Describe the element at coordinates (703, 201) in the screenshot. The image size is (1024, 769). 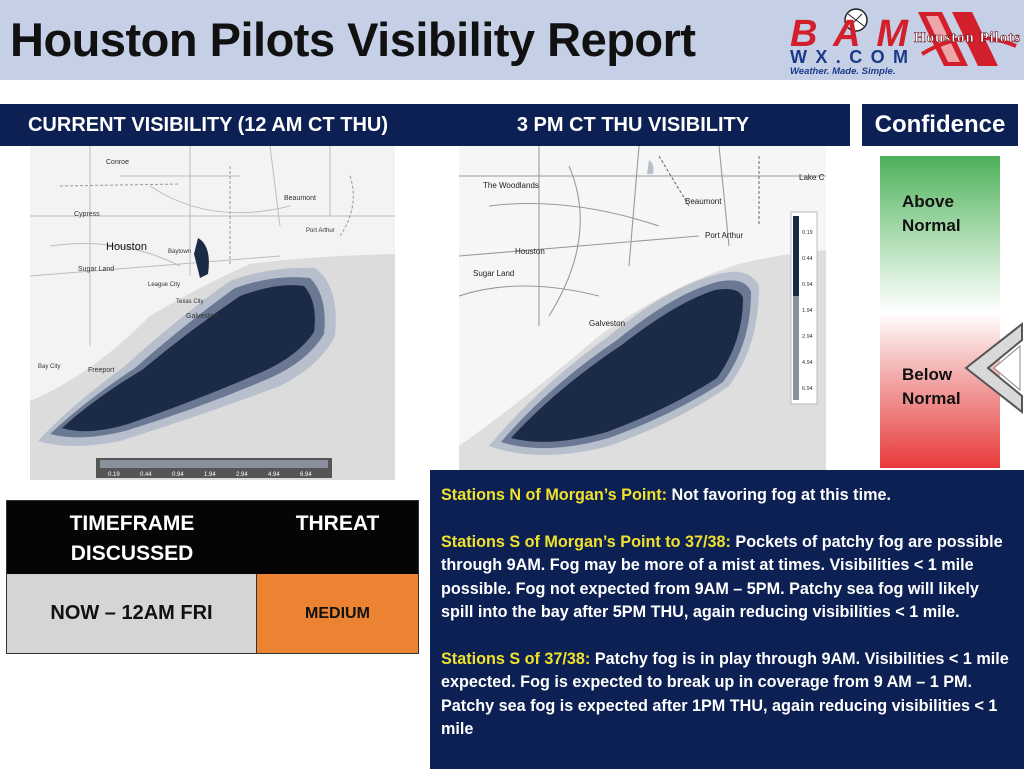
I see `map2-label-beaumont: Beaumont` at that location.